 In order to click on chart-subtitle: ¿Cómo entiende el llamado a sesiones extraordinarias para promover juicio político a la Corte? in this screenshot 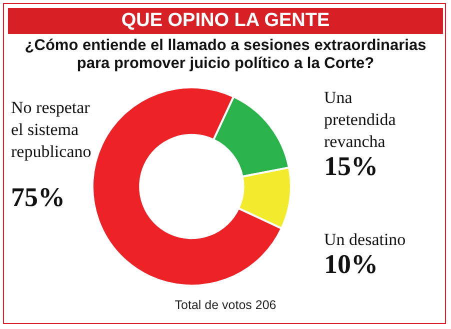, I will do `click(226, 55)`.